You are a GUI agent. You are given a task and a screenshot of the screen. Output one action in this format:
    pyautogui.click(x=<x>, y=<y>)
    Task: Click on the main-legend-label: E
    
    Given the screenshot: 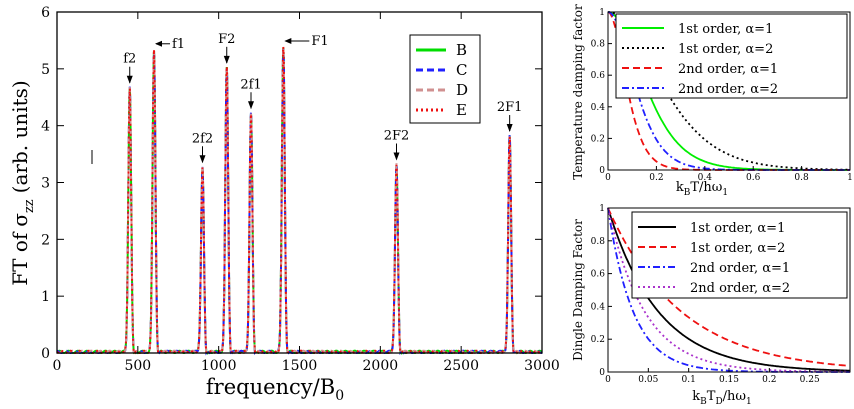 What is the action you would take?
    pyautogui.click(x=461, y=110)
    